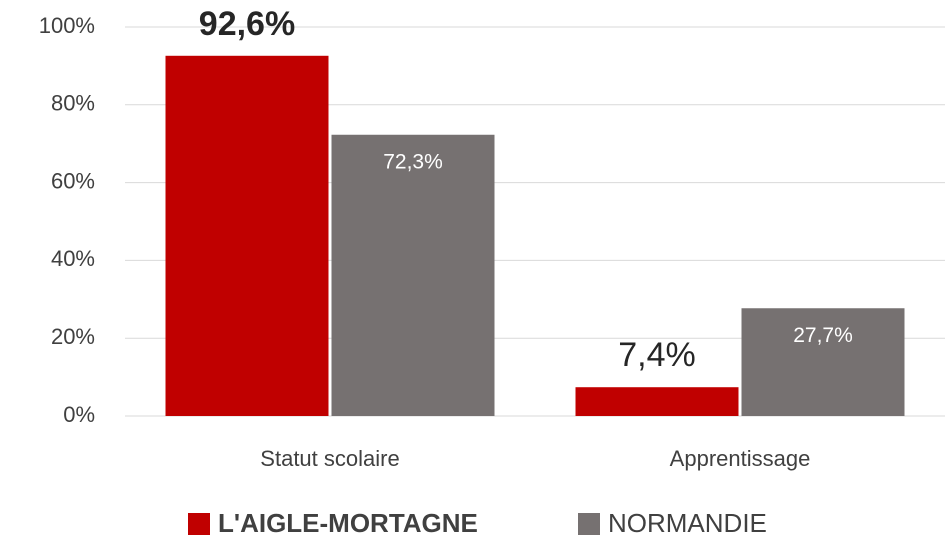  Describe the element at coordinates (413, 161) in the screenshot. I see `data-label: 72,3%` at that location.